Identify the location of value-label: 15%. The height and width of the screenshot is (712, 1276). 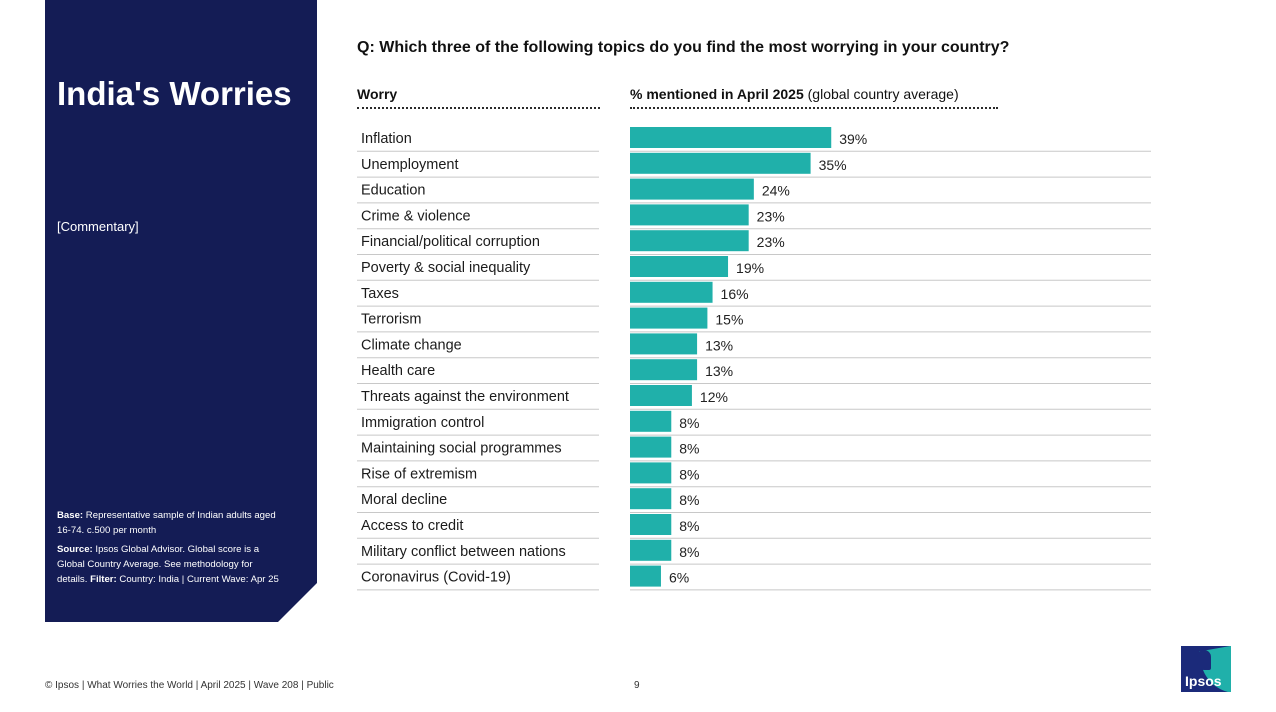
(729, 320).